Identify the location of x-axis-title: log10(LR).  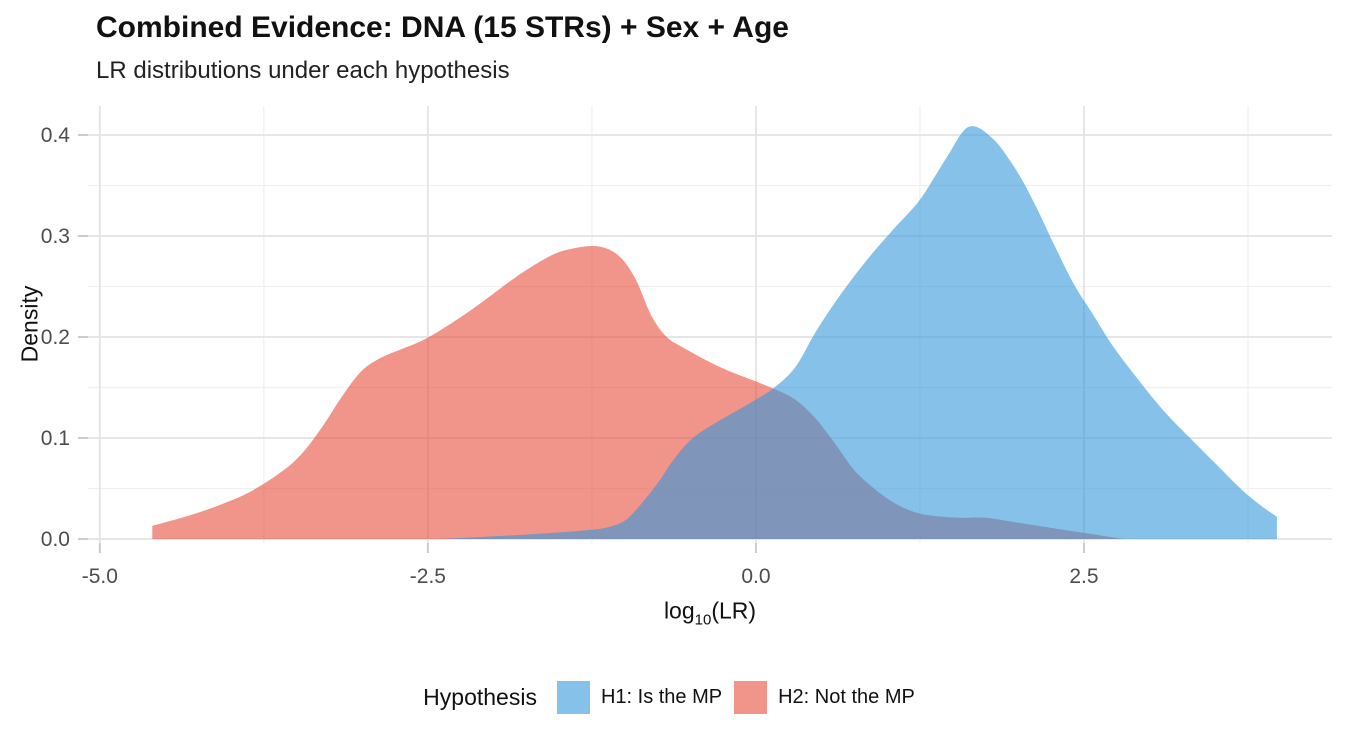
(710, 613).